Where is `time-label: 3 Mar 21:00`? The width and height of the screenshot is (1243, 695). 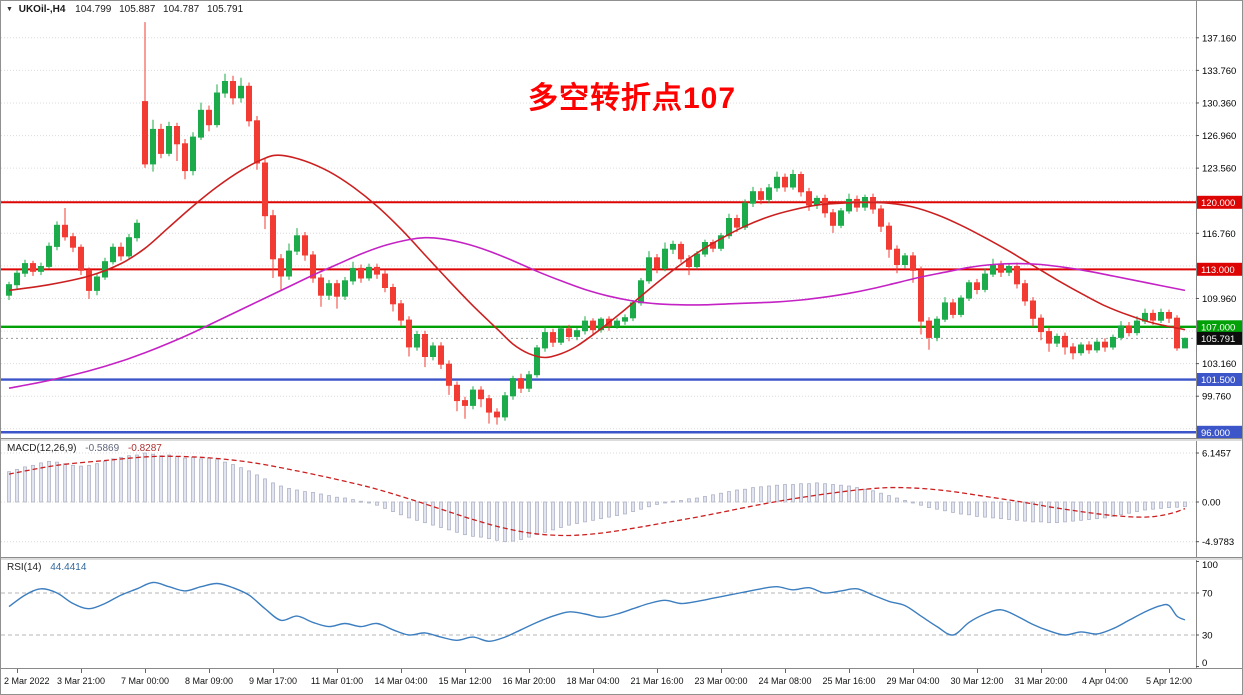
time-label: 3 Mar 21:00 is located at coordinates (81, 681).